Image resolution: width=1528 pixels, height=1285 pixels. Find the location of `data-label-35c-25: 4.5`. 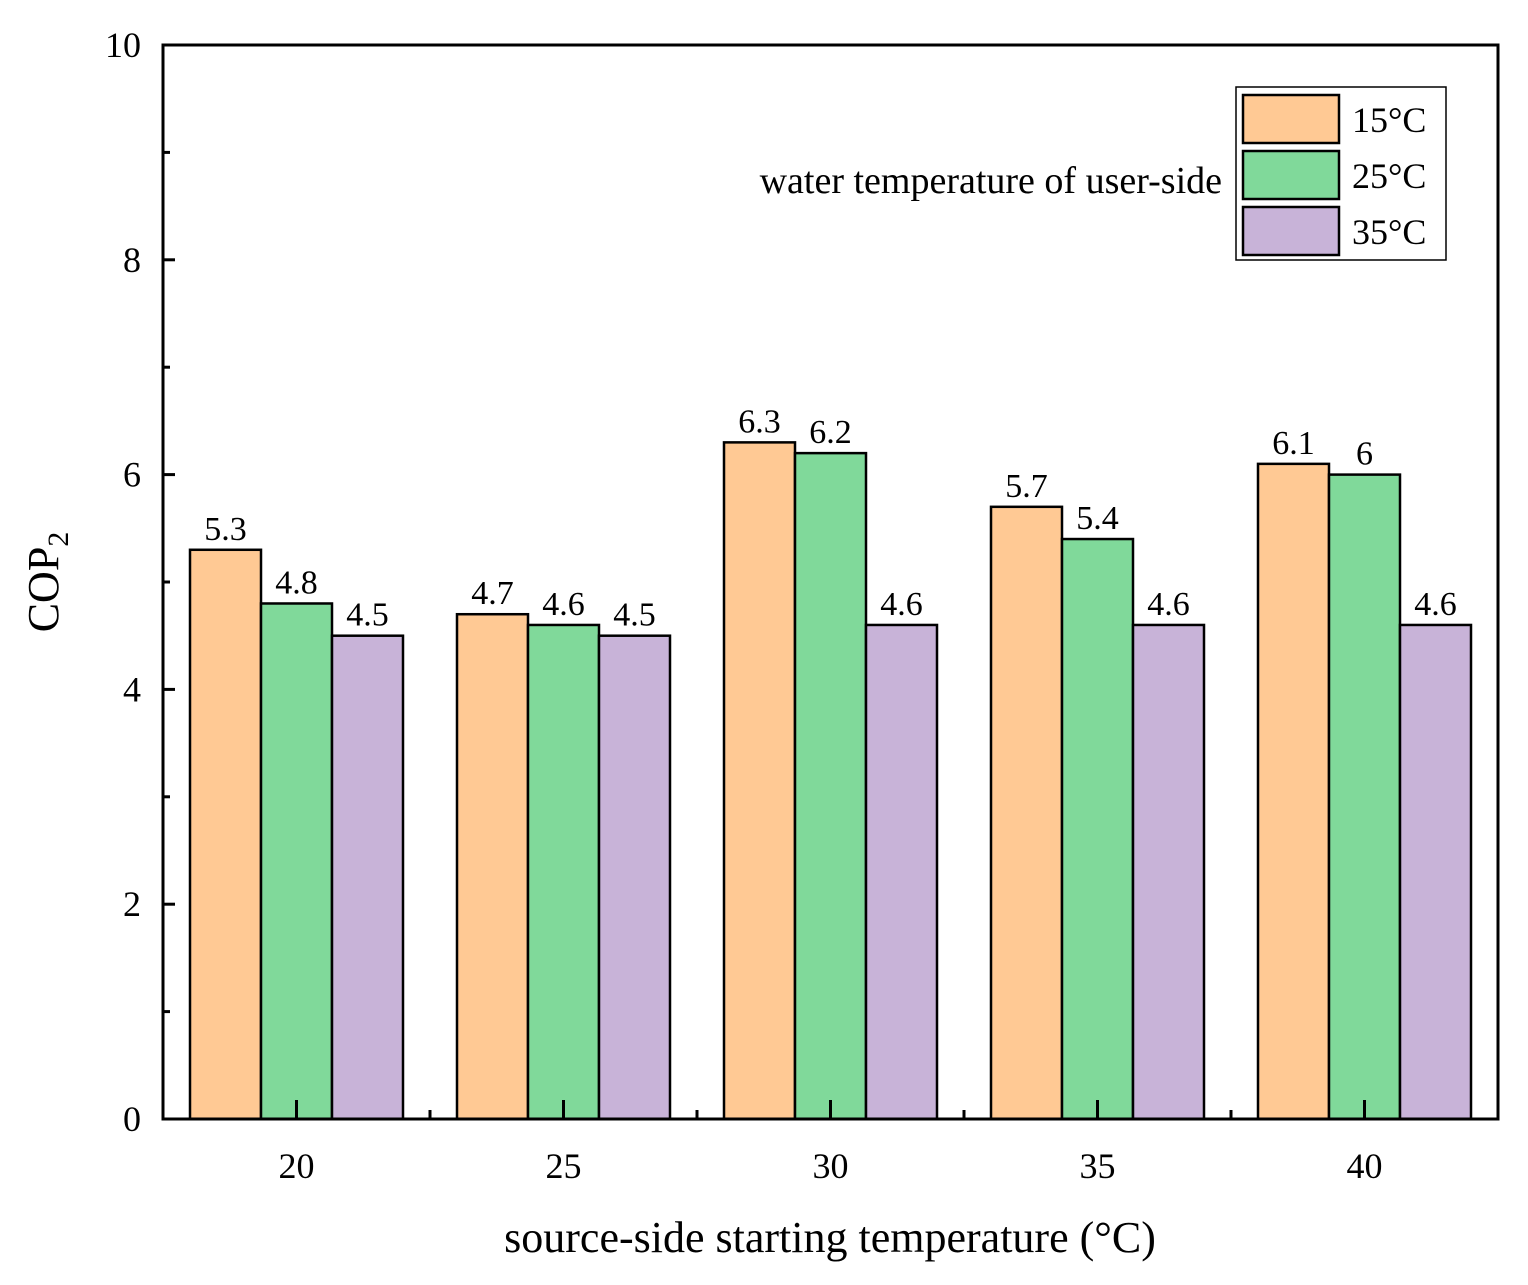

data-label-35c-25: 4.5 is located at coordinates (634, 615).